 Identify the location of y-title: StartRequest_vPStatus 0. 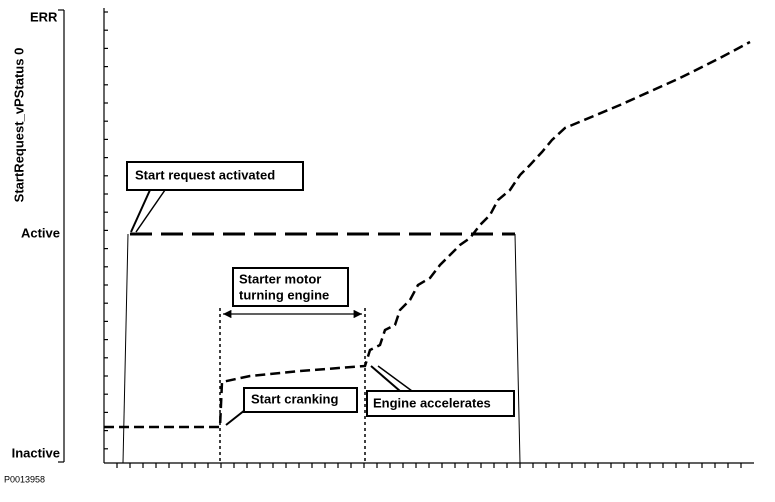
(18, 125).